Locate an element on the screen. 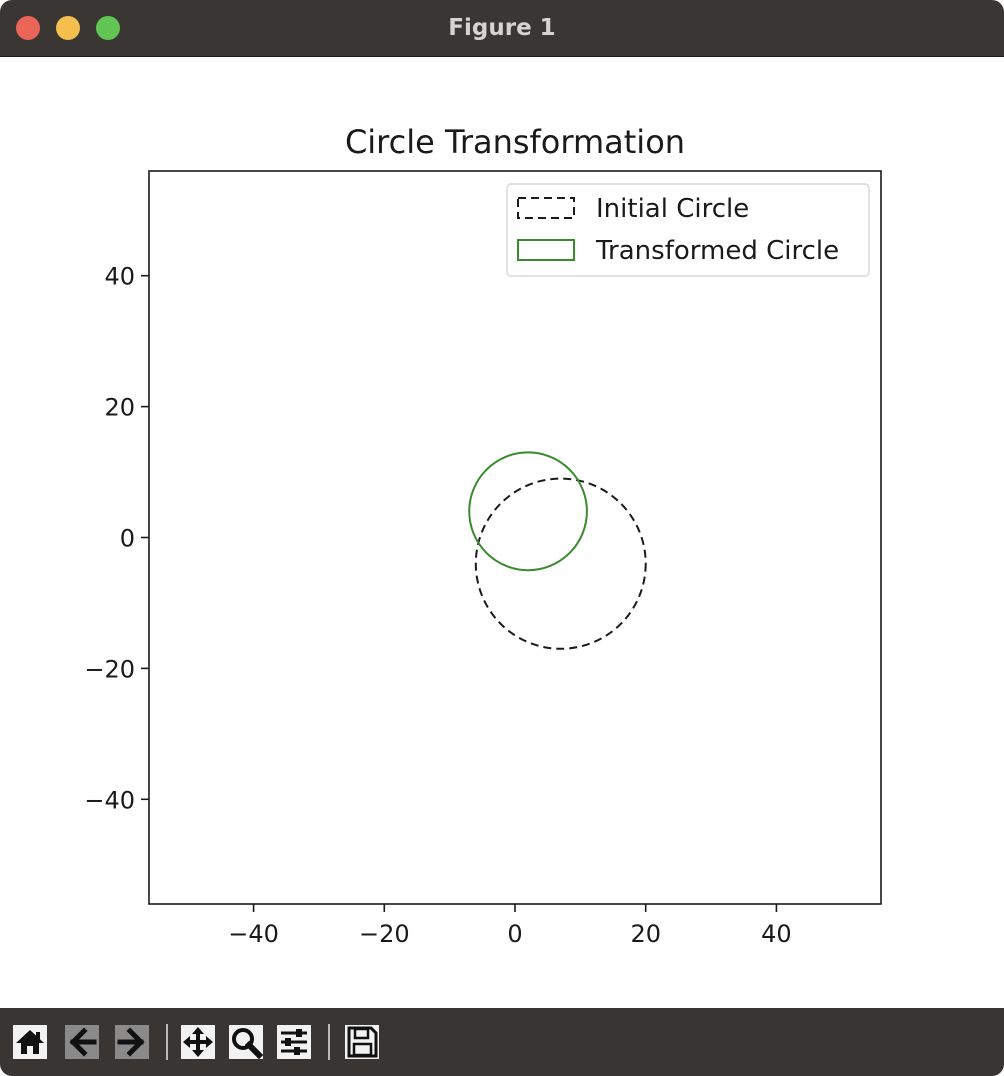 Image resolution: width=1004 pixels, height=1076 pixels. move-icon is located at coordinates (198, 1042).